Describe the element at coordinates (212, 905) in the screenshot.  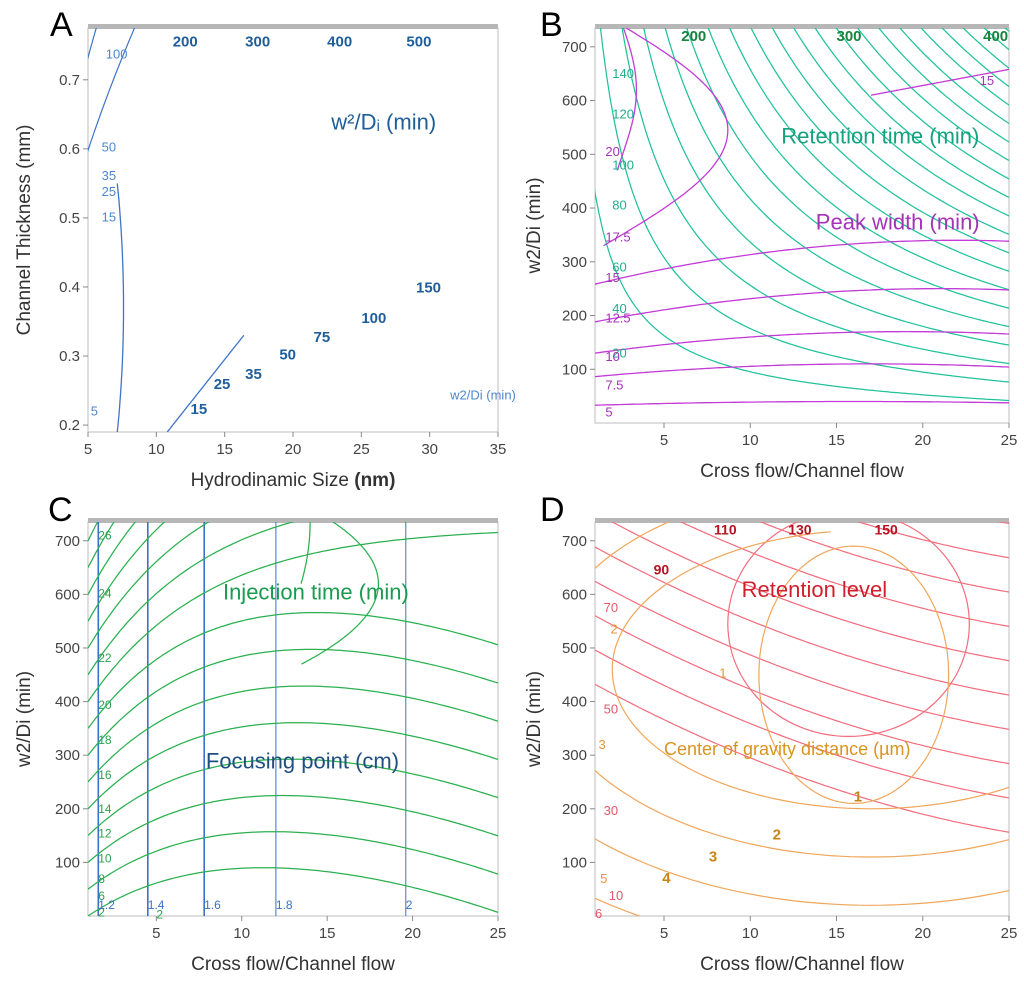
I see `contour-label-C: 1.6` at that location.